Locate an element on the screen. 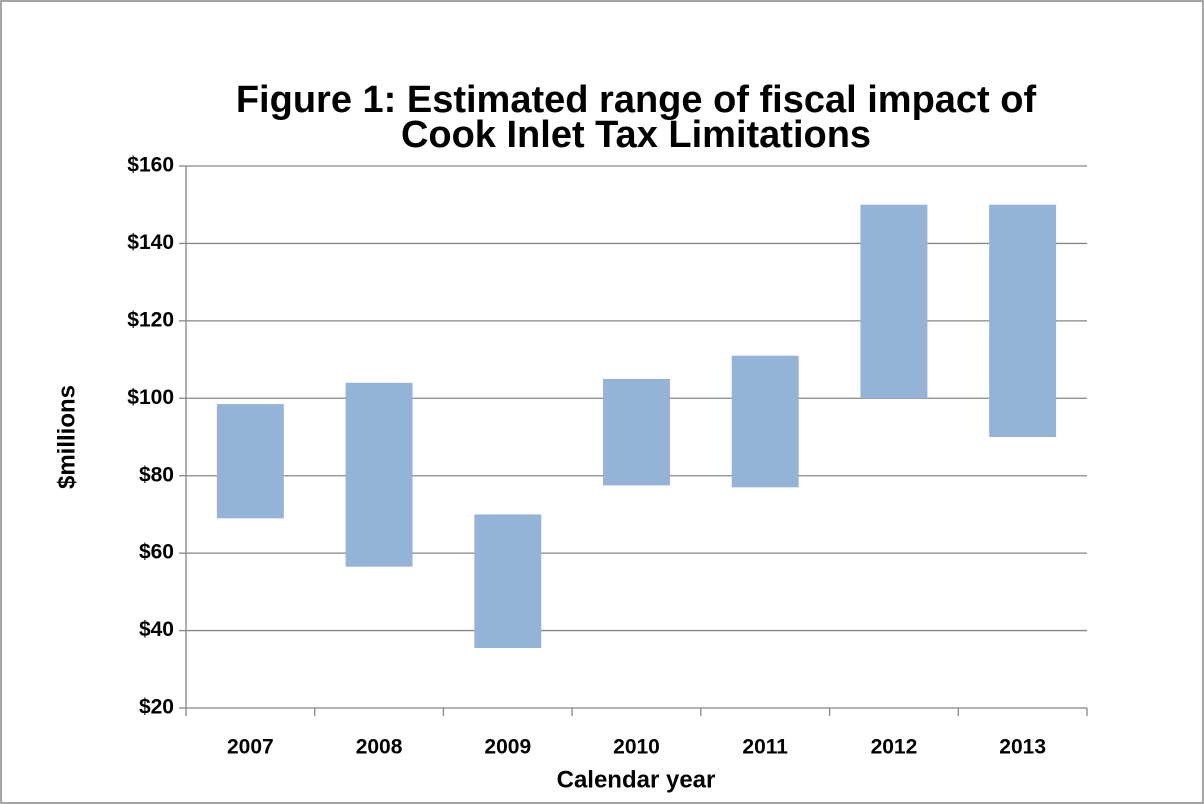 This screenshot has width=1204, height=804. y-tick-label: $40 is located at coordinates (156, 629).